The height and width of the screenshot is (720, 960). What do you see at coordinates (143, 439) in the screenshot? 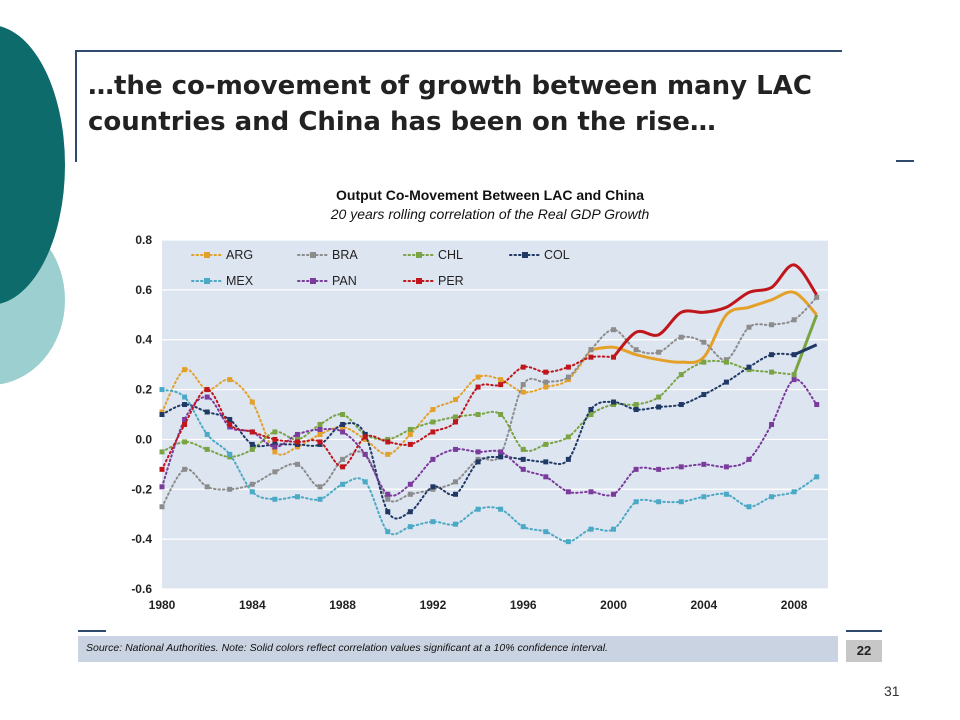
I see `y-tick-label: 0.0` at bounding box center [143, 439].